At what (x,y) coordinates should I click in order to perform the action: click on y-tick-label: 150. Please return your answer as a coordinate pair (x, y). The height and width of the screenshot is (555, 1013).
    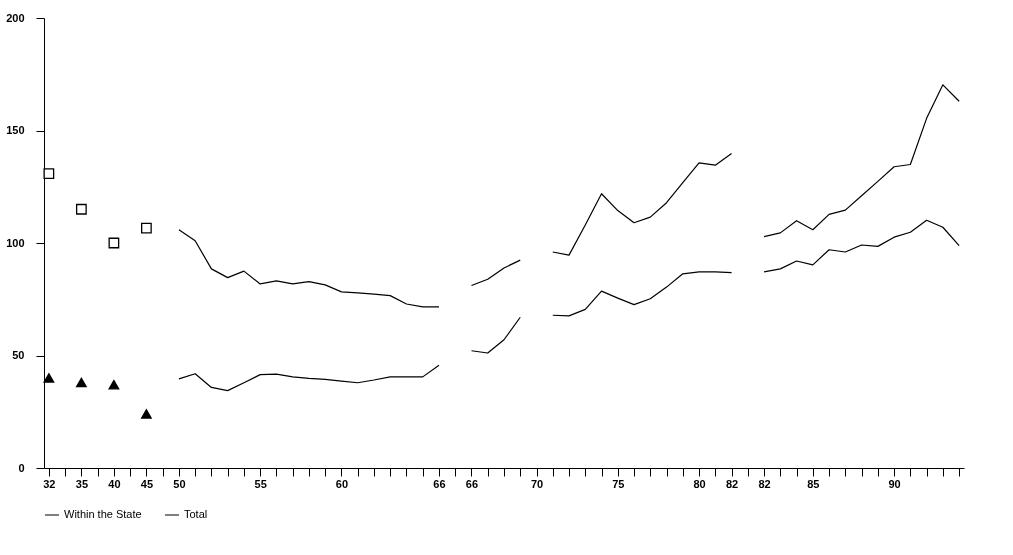
    Looking at the image, I should click on (15, 130).